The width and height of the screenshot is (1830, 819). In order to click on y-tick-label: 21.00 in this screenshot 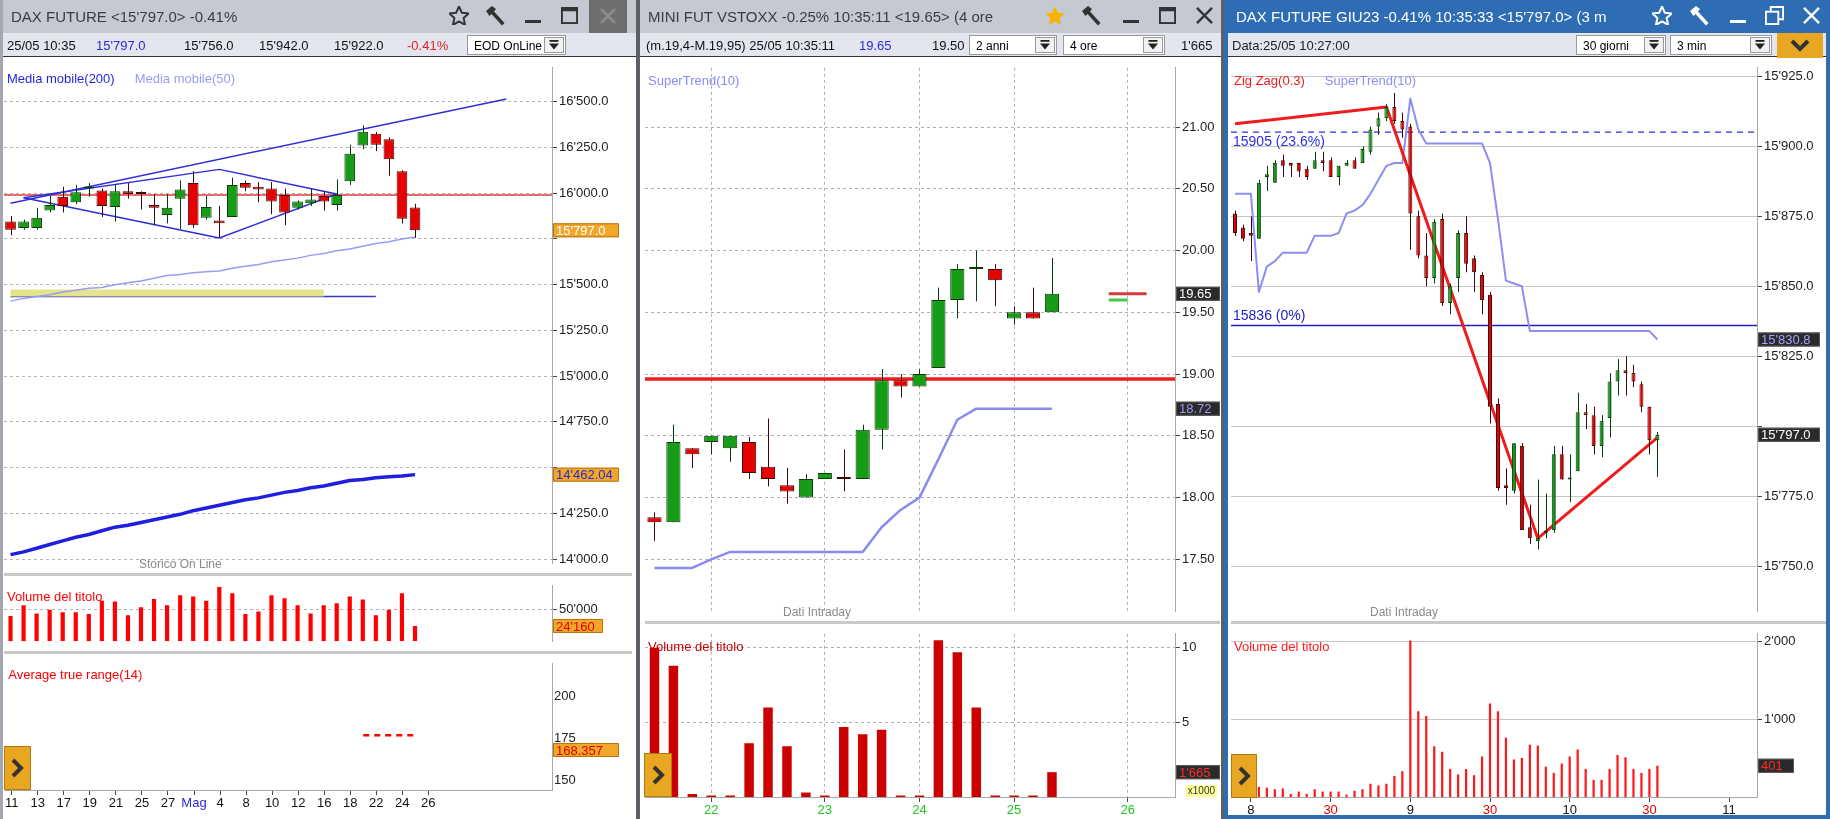, I will do `click(1198, 126)`.